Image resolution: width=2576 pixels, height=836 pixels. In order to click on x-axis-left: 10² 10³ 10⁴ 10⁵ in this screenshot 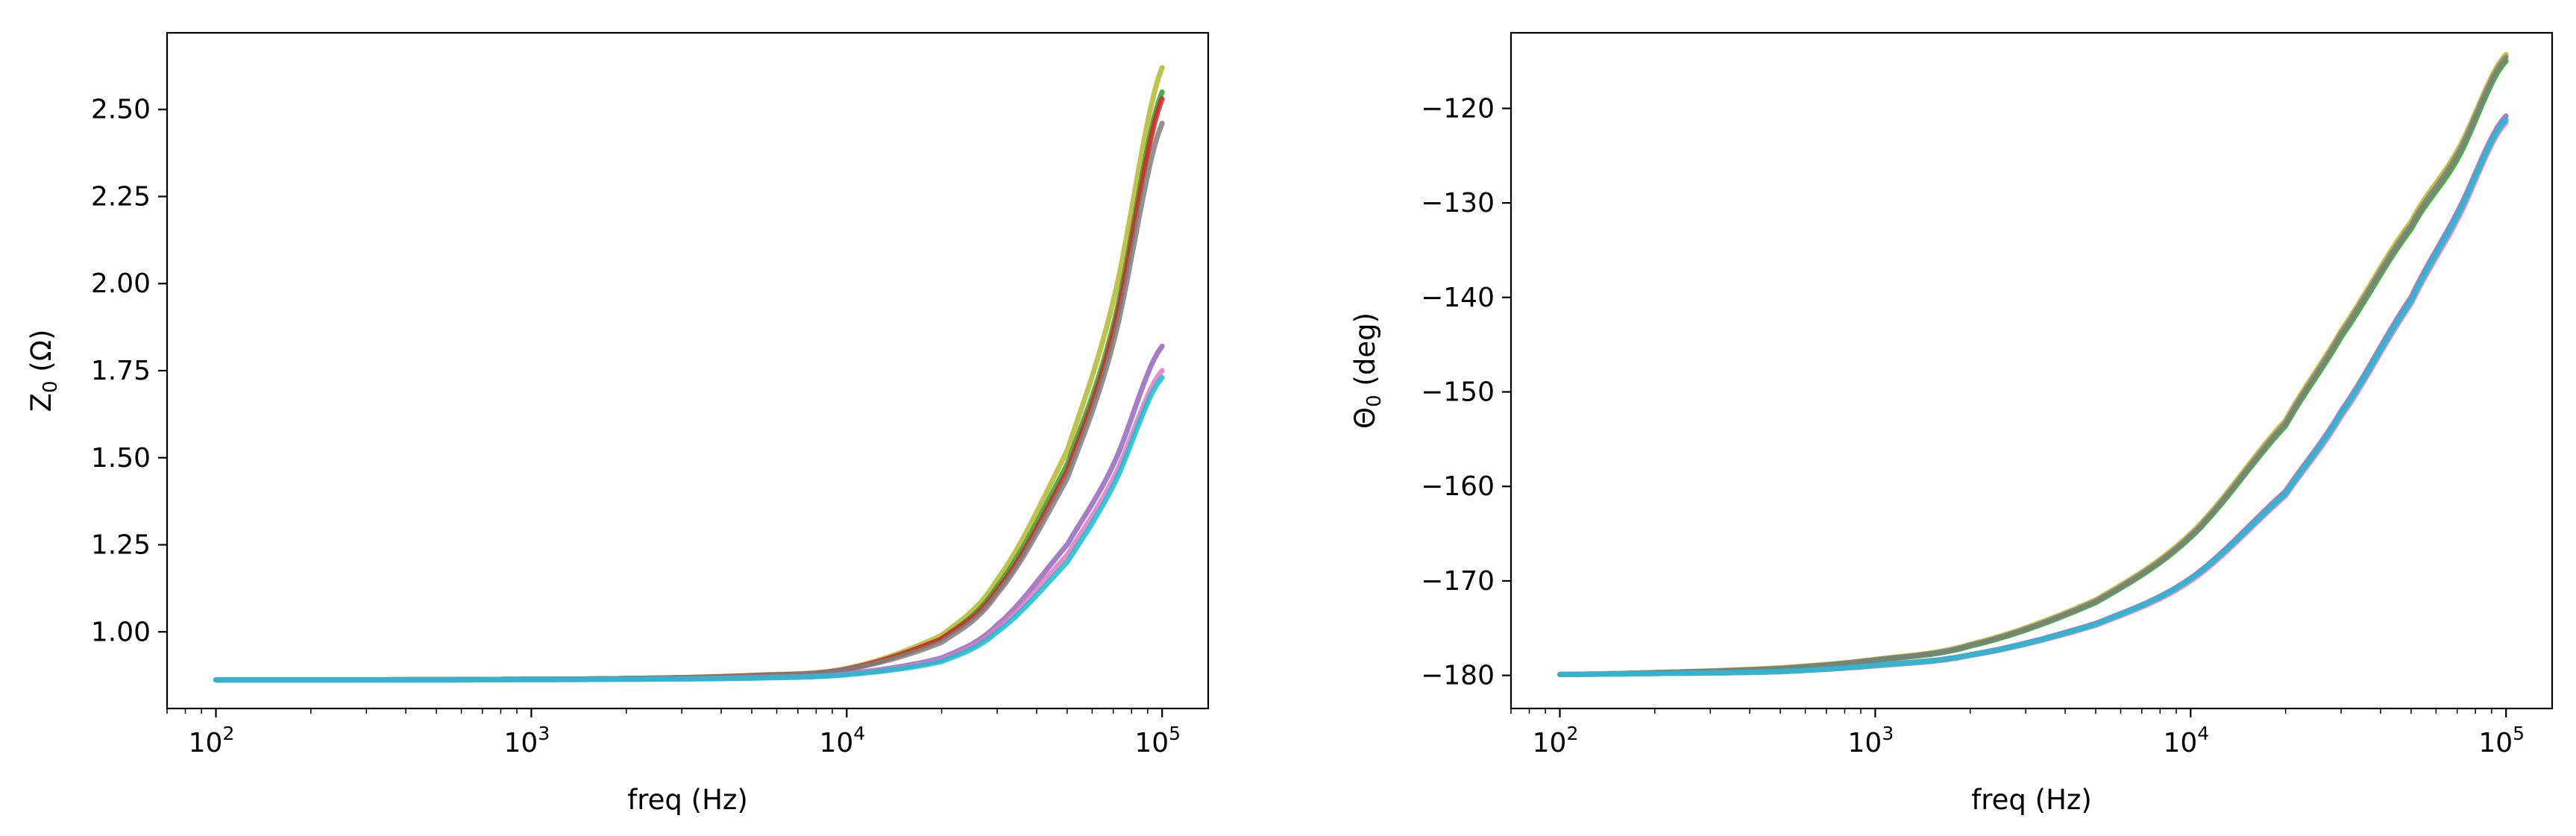, I will do `click(674, 733)`.